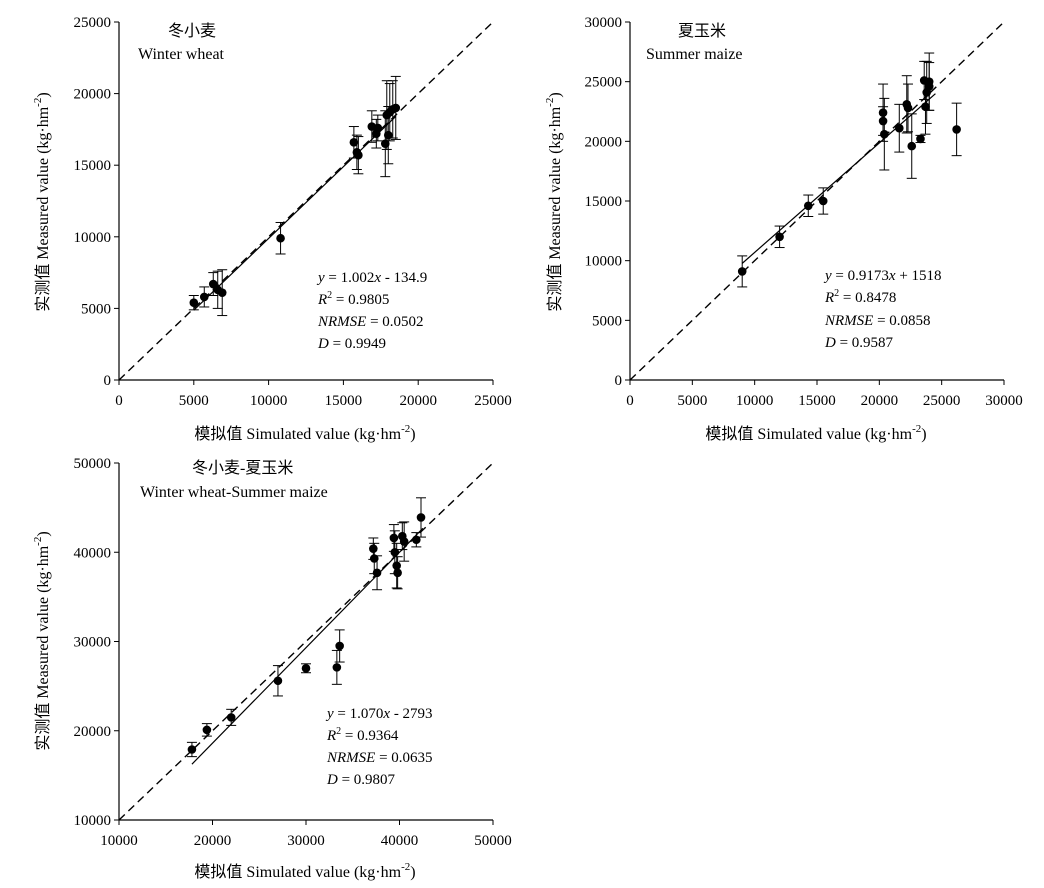 Image resolution: width=1044 pixels, height=888 pixels. What do you see at coordinates (93, 464) in the screenshot?
I see `y-tick-label: 50000` at bounding box center [93, 464].